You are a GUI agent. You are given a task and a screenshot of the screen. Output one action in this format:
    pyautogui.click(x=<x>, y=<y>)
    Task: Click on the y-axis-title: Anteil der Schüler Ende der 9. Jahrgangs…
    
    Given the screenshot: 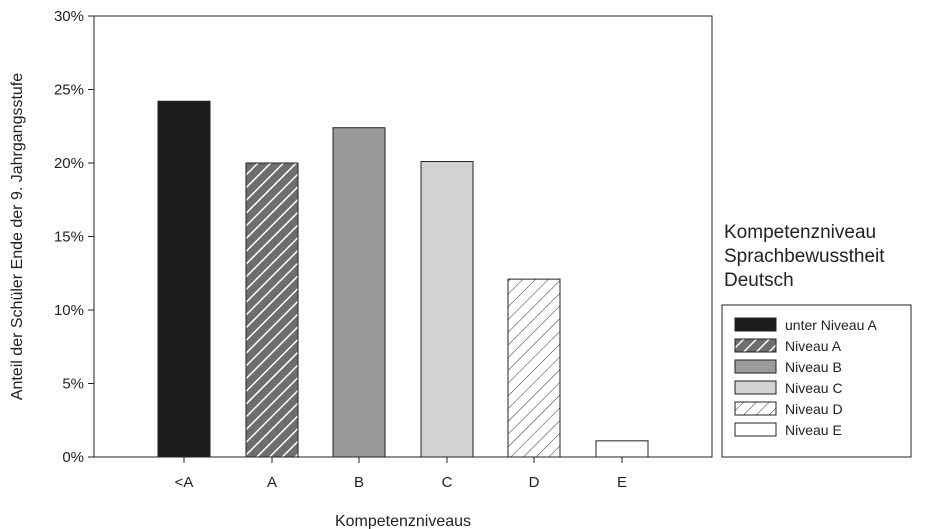 What is the action you would take?
    pyautogui.click(x=17, y=236)
    